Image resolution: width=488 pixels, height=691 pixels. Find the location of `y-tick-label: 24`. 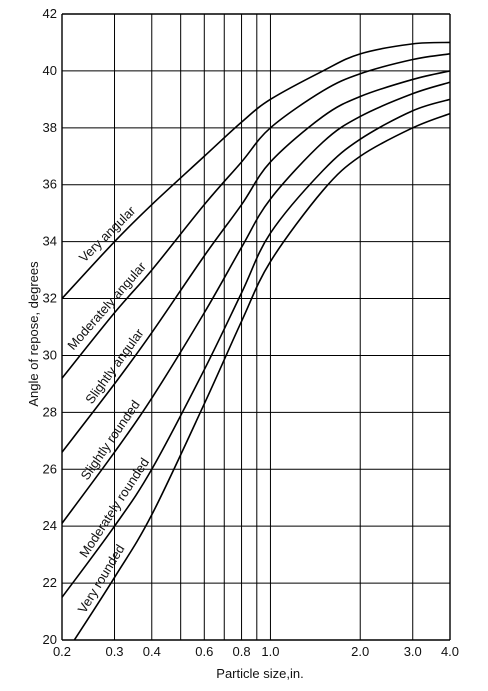

y-tick-label: 24 is located at coordinates (50, 525).